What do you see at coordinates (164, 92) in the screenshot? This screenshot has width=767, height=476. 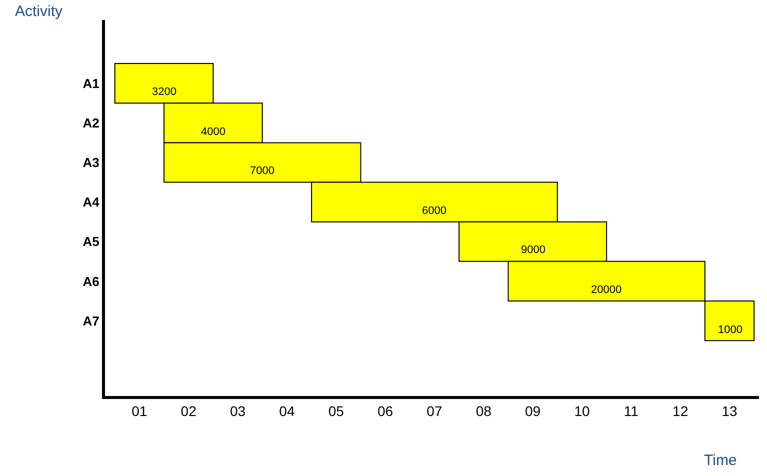 I see `annotation: 3200` at bounding box center [164, 92].